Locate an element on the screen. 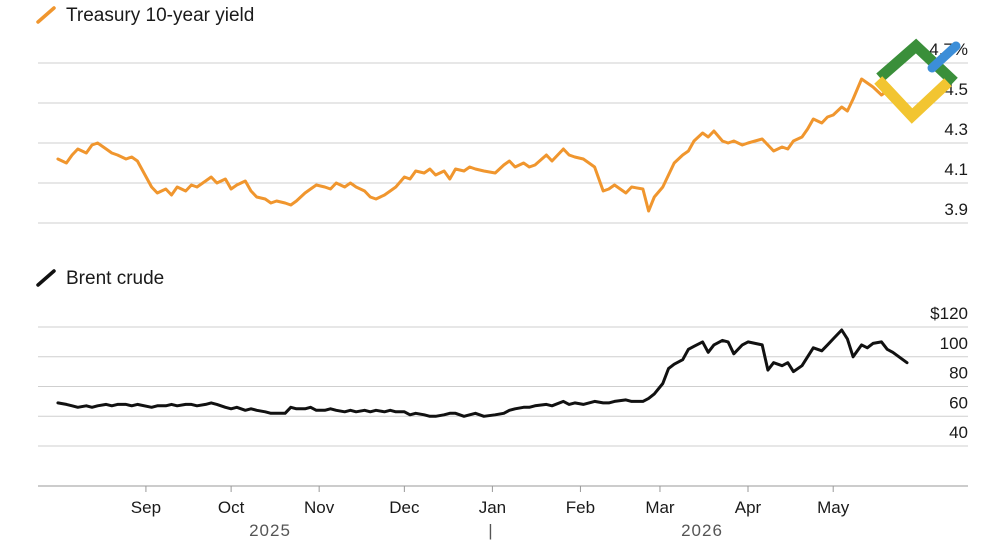 This screenshot has height=545, width=1000. brent-y-tick-label: 80 is located at coordinates (958, 373).